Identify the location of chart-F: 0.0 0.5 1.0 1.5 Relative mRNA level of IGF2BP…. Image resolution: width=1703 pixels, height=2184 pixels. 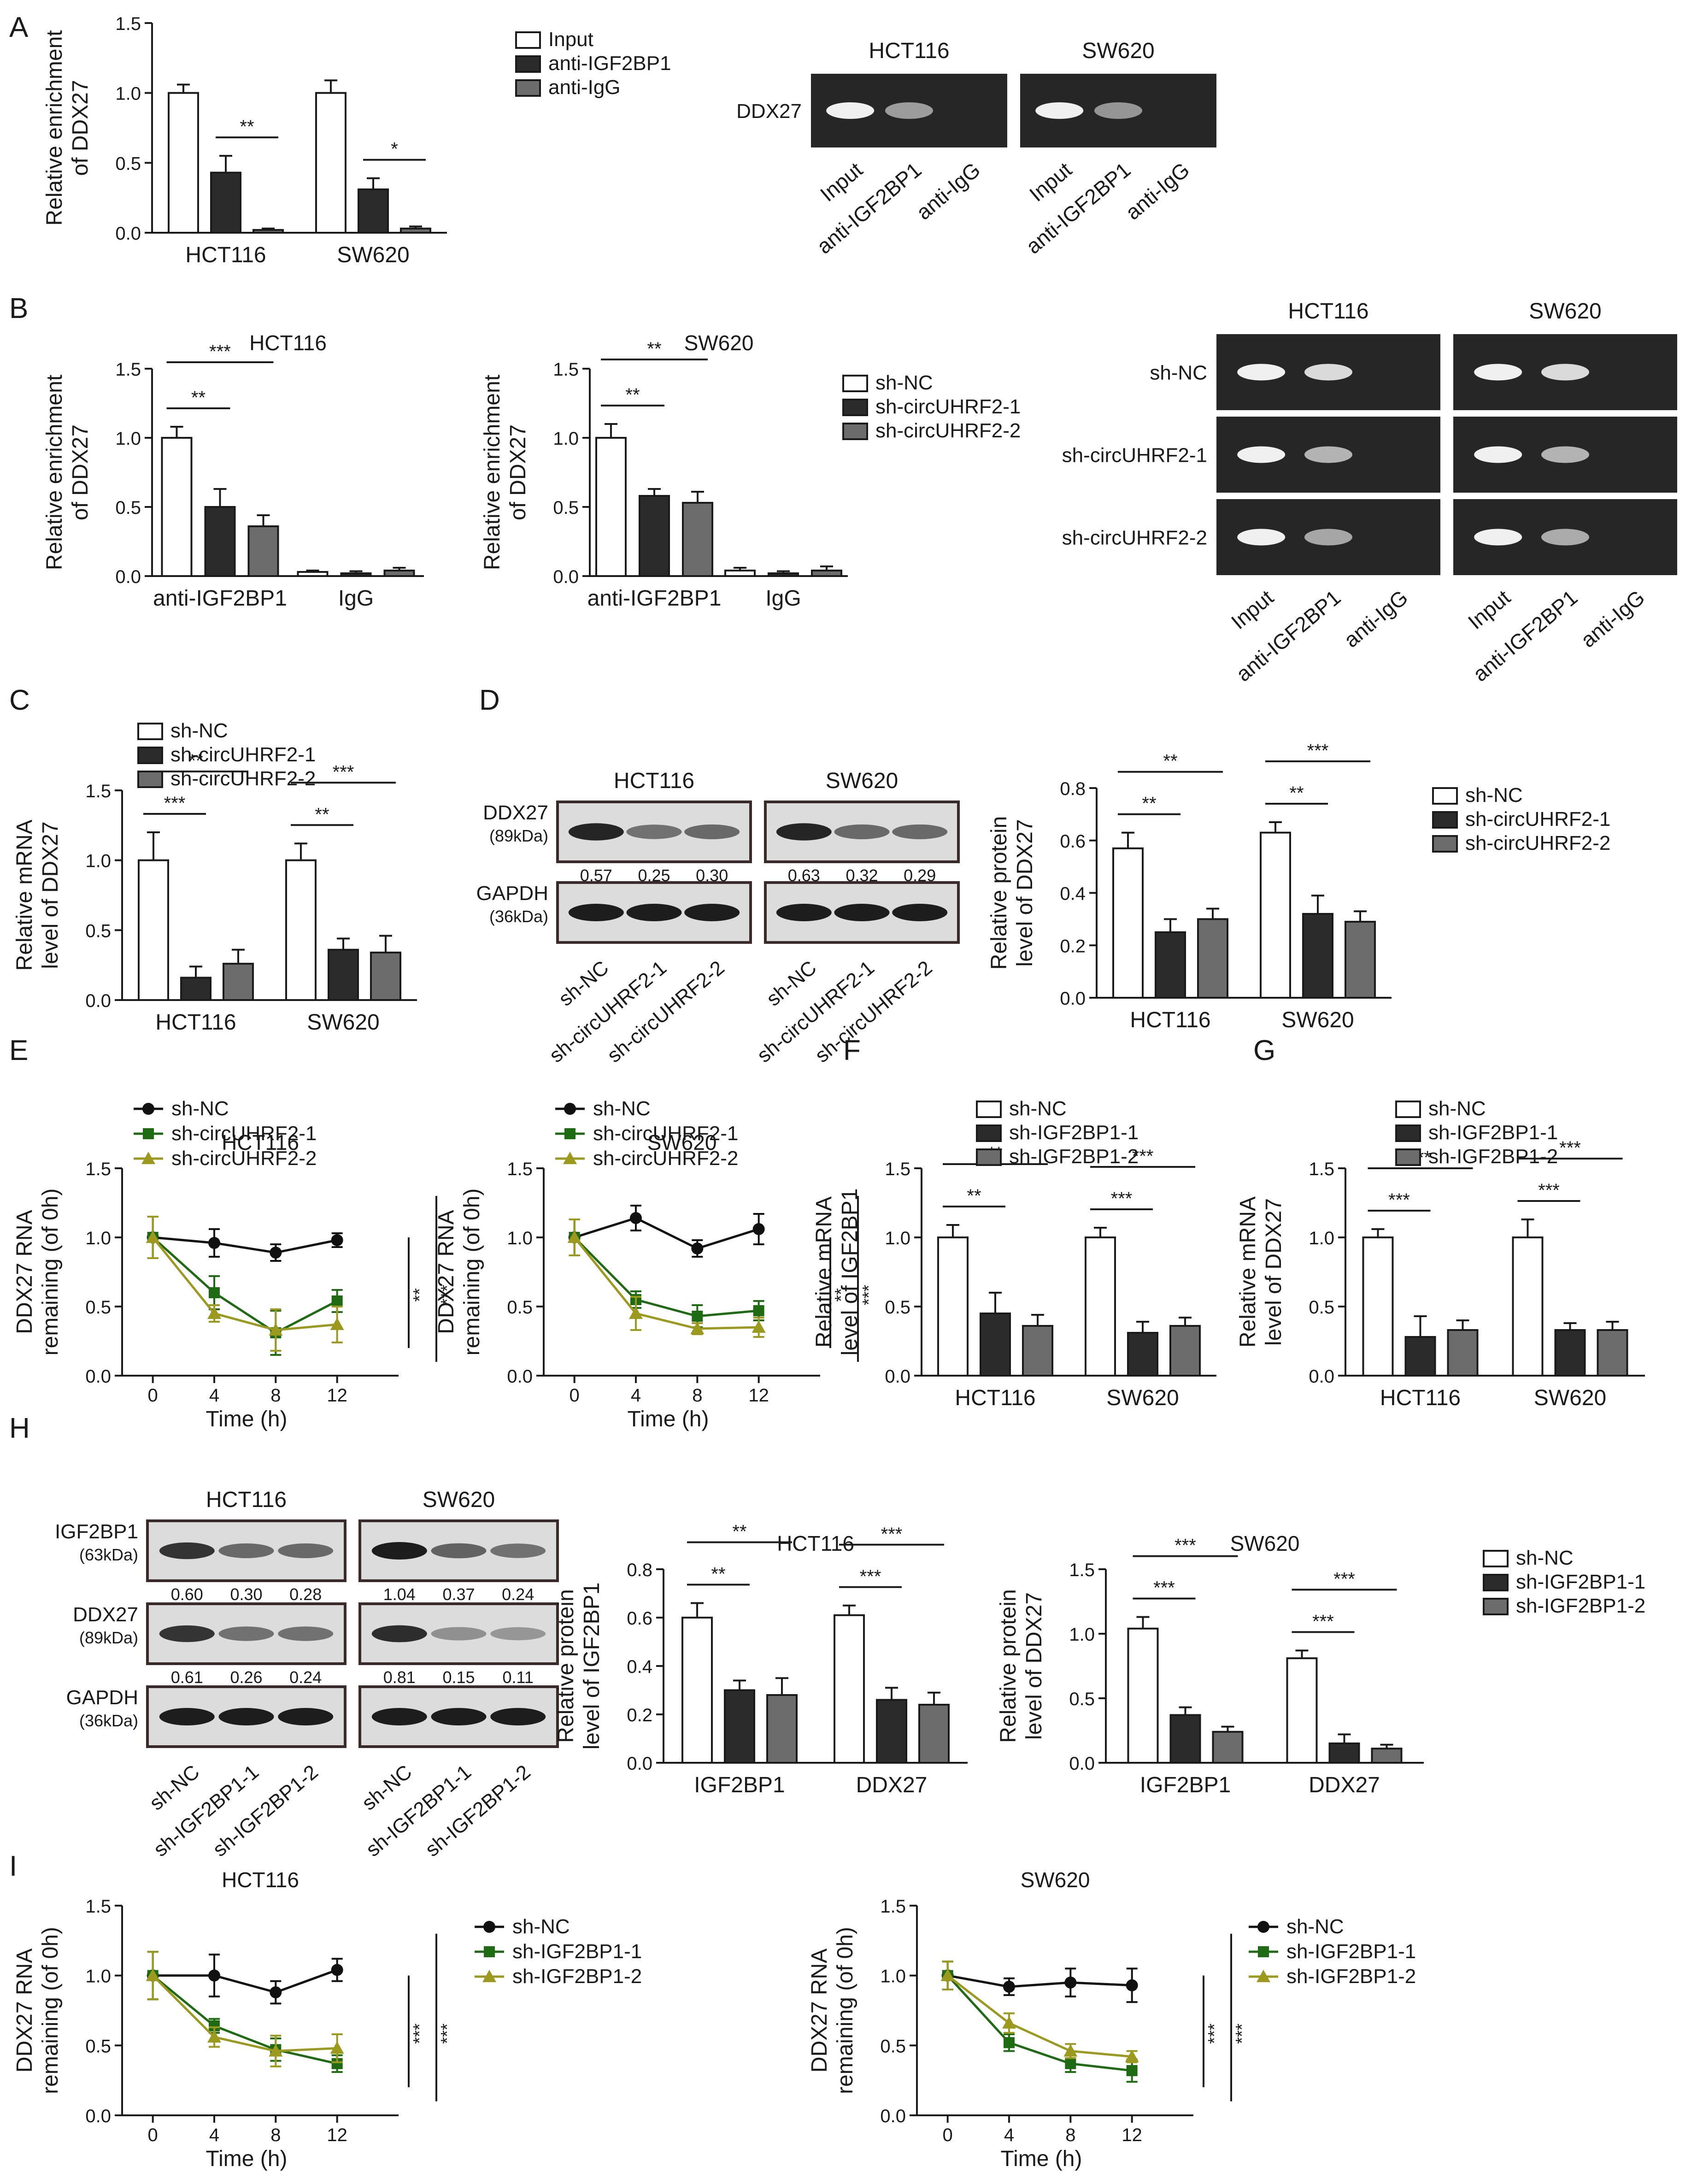
(1014, 1253).